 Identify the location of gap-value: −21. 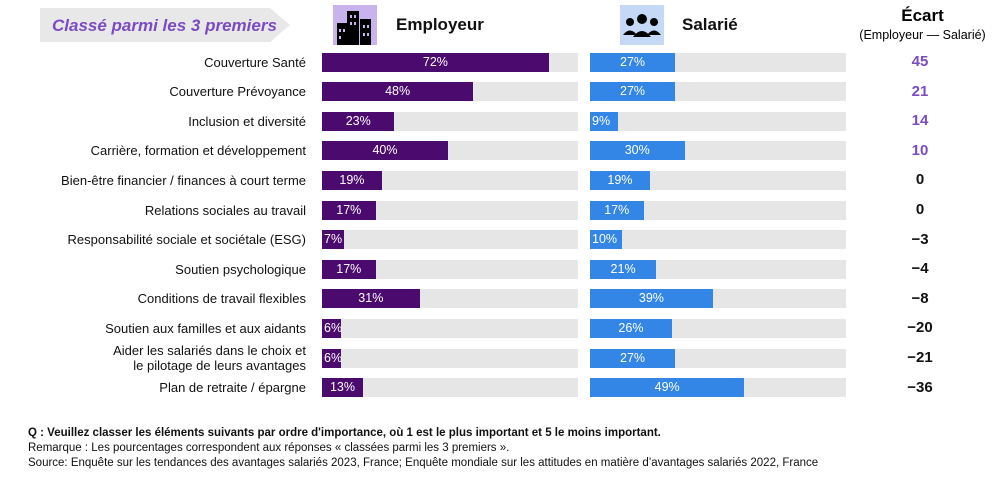
(920, 357).